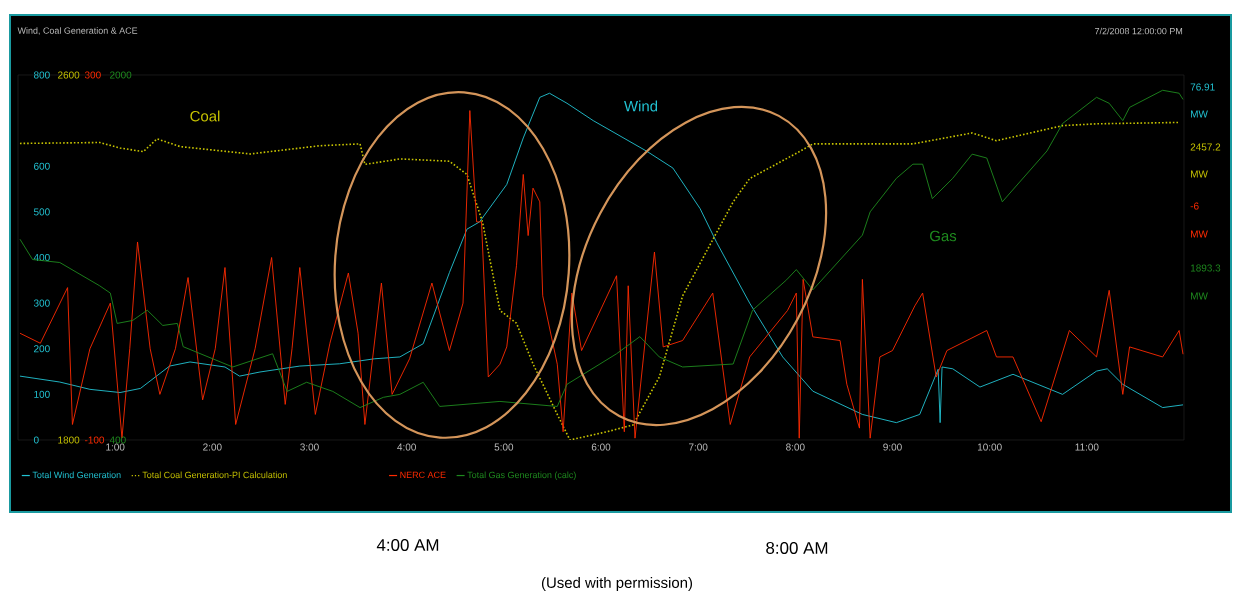 This screenshot has width=1233, height=601. What do you see at coordinates (69, 75) in the screenshot?
I see `y2-tick-label: 2600` at bounding box center [69, 75].